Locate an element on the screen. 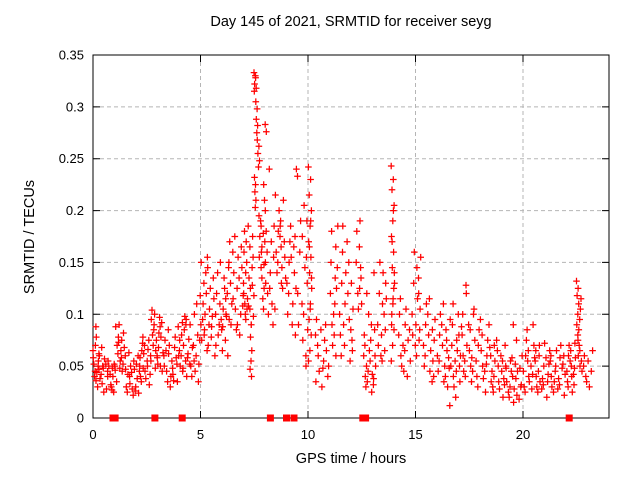 The image size is (640, 480). zero-markers is located at coordinates (341, 418).